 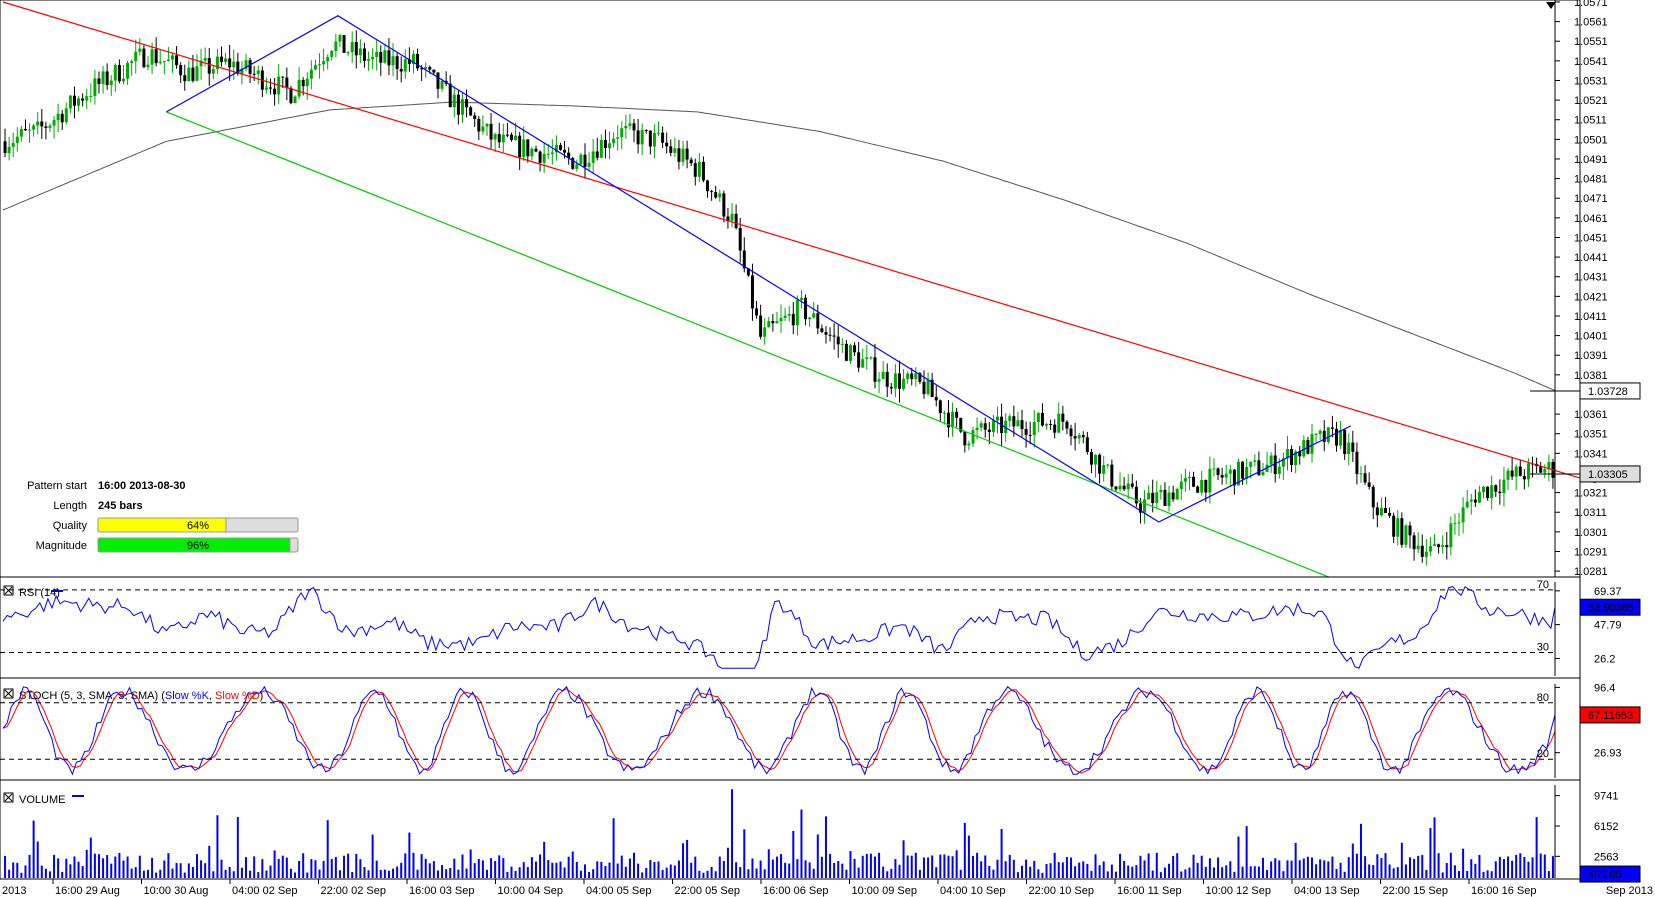 What do you see at coordinates (1551, 5) in the screenshot?
I see `scroll-marker-icon` at bounding box center [1551, 5].